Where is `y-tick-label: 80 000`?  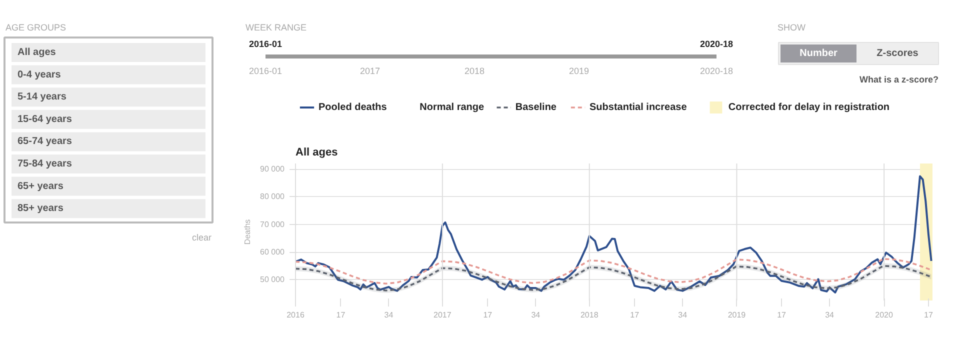 y-tick-label: 80 000 is located at coordinates (273, 197).